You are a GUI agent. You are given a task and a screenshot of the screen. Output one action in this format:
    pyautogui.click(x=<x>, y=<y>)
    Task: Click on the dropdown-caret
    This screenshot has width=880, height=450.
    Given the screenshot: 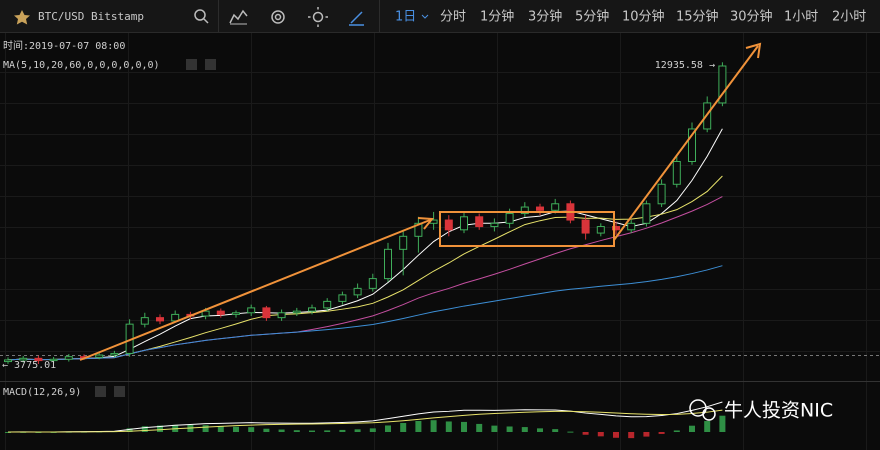 What is the action you would take?
    pyautogui.click(x=425, y=16)
    